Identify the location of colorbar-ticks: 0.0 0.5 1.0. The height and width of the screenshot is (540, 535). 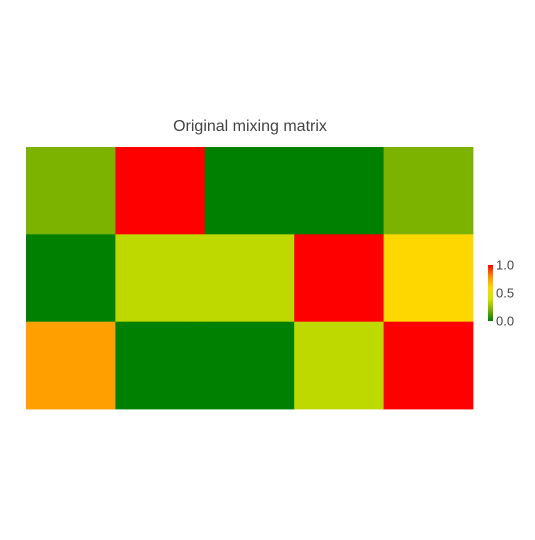
(505, 293).